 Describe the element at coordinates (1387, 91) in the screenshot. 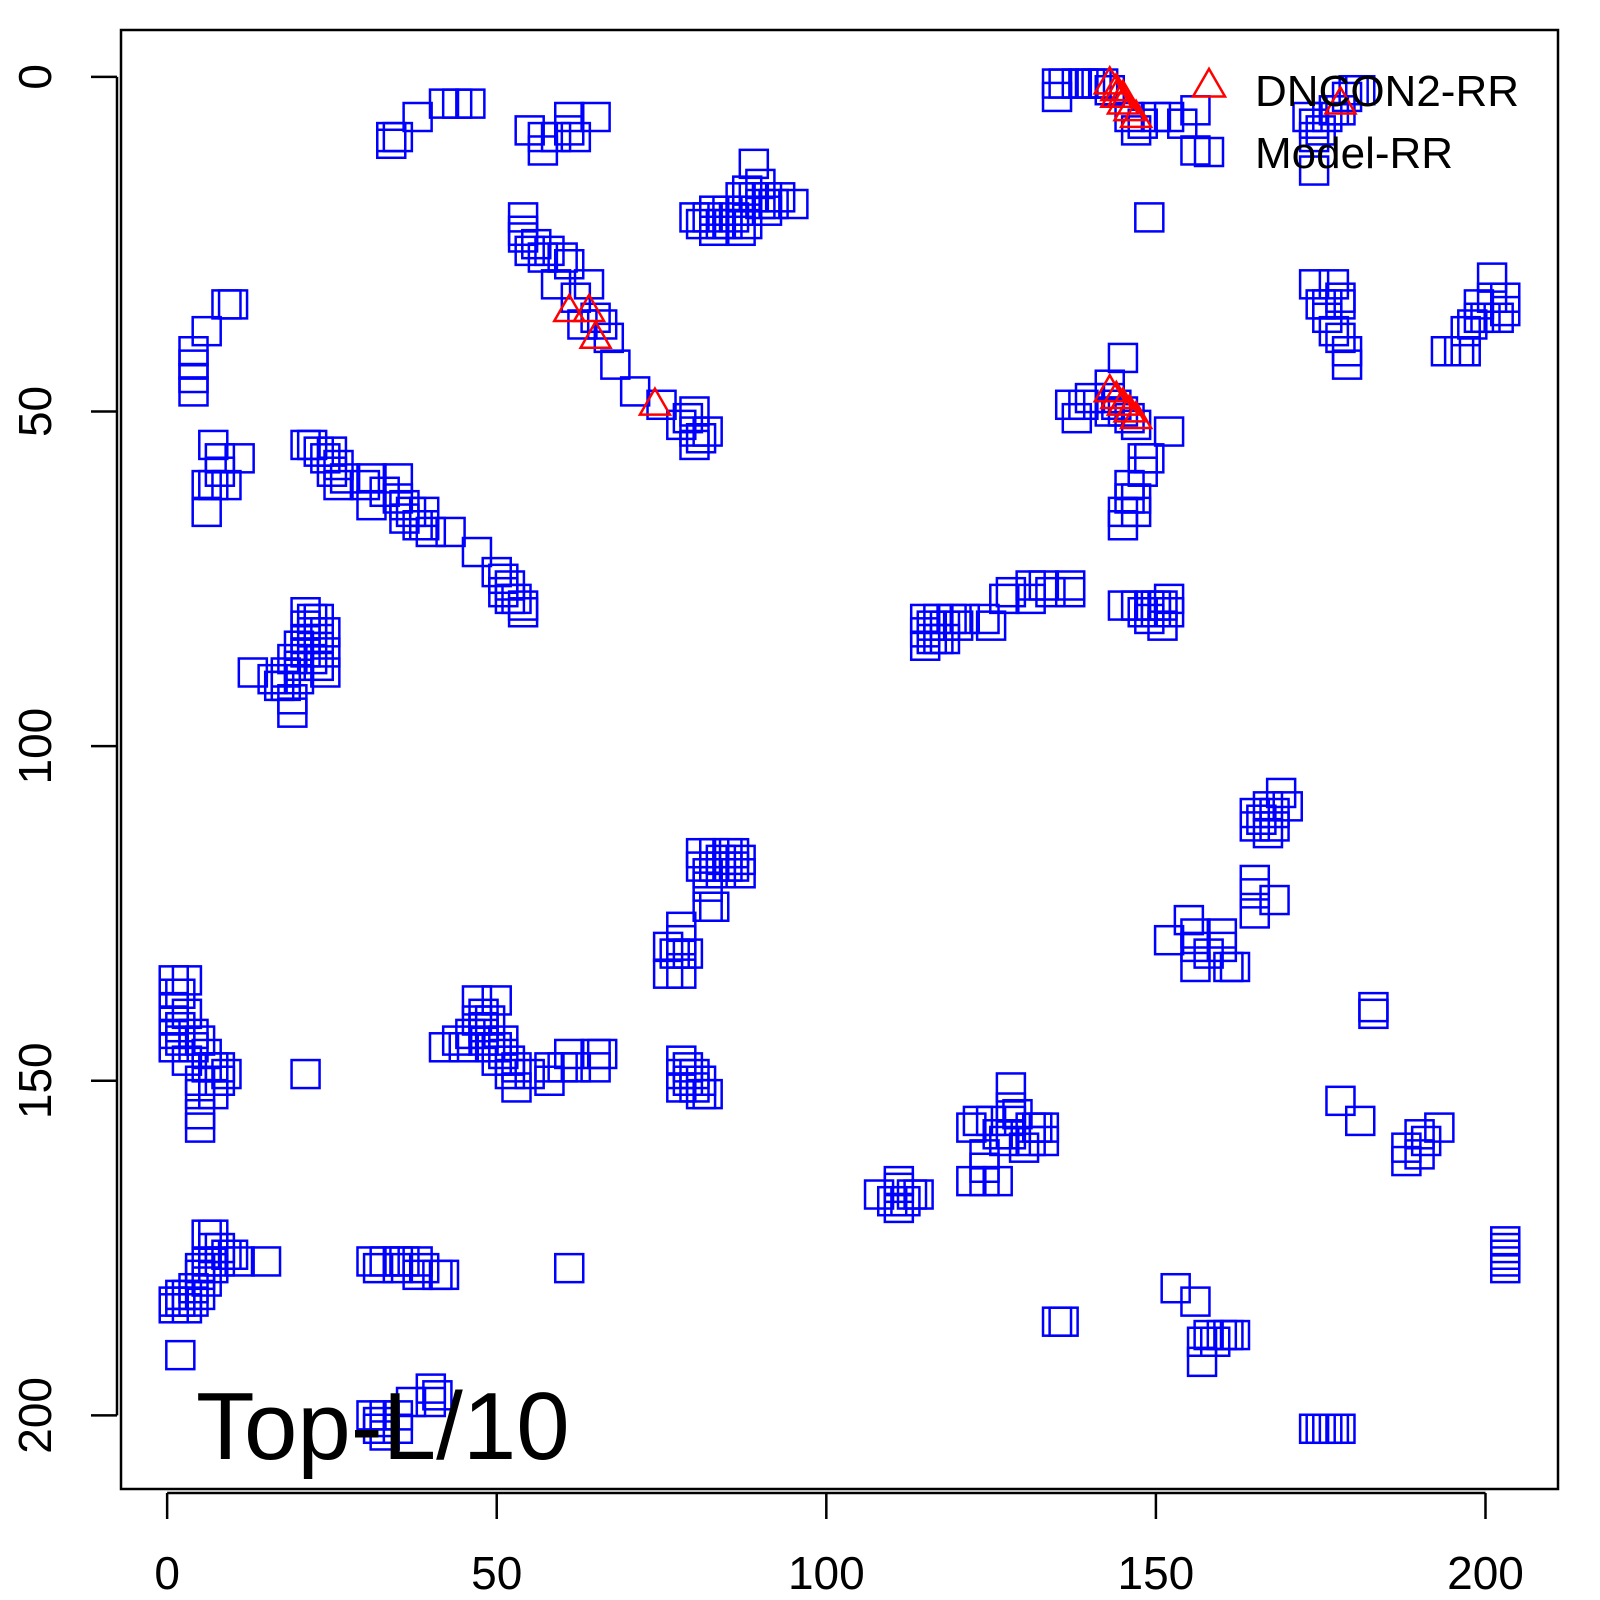

I see `legend-label-dncon2-rr: DNCON2-RR` at that location.